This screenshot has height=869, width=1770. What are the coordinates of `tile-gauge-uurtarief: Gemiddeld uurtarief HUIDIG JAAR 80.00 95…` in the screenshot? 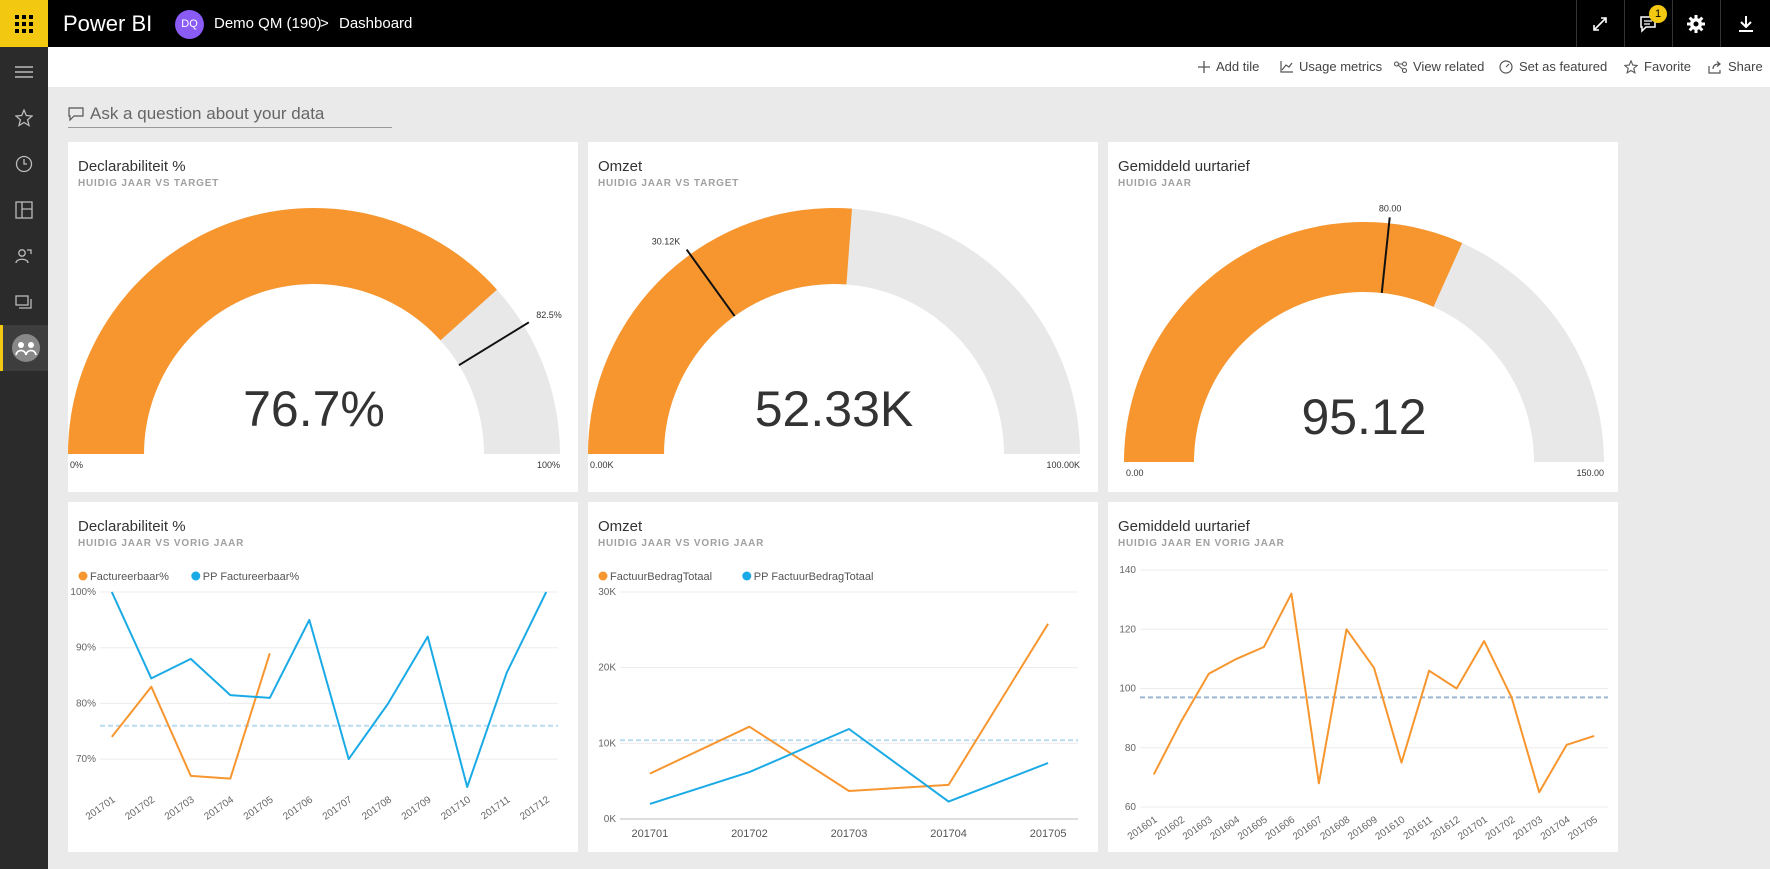 It's located at (1363, 317).